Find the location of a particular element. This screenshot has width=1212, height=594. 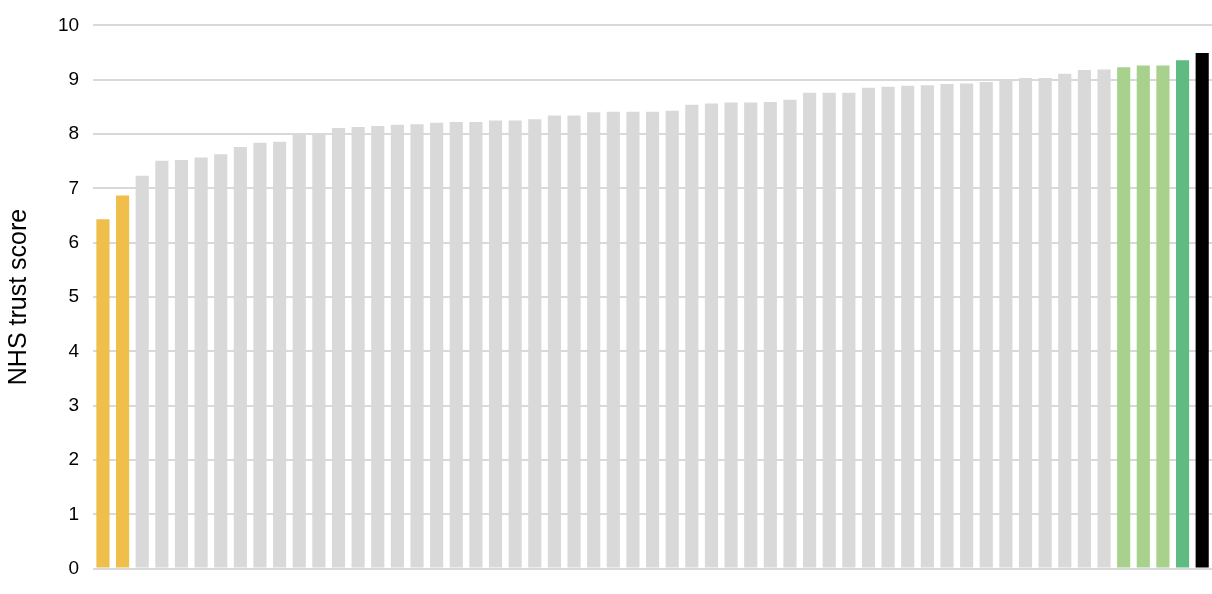

y-tick-label: 1 is located at coordinates (74, 513).